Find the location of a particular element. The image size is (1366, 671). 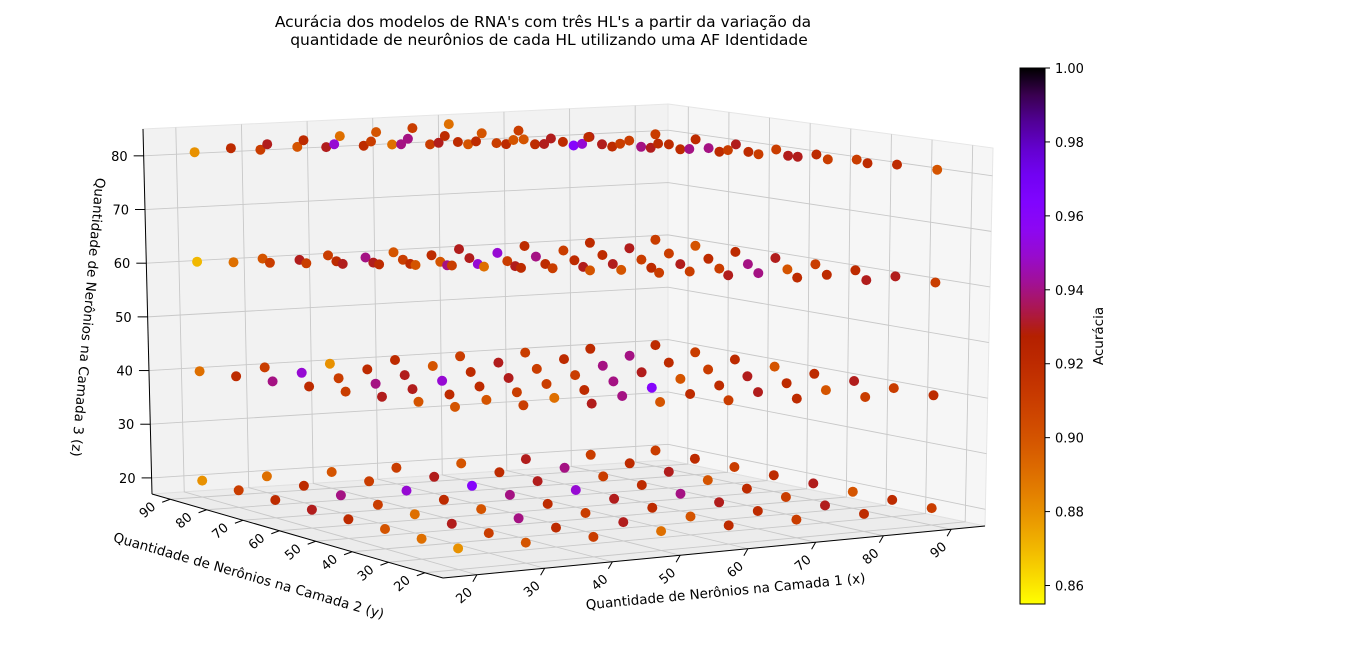

y-tick-label: 90 is located at coordinates (148, 511).